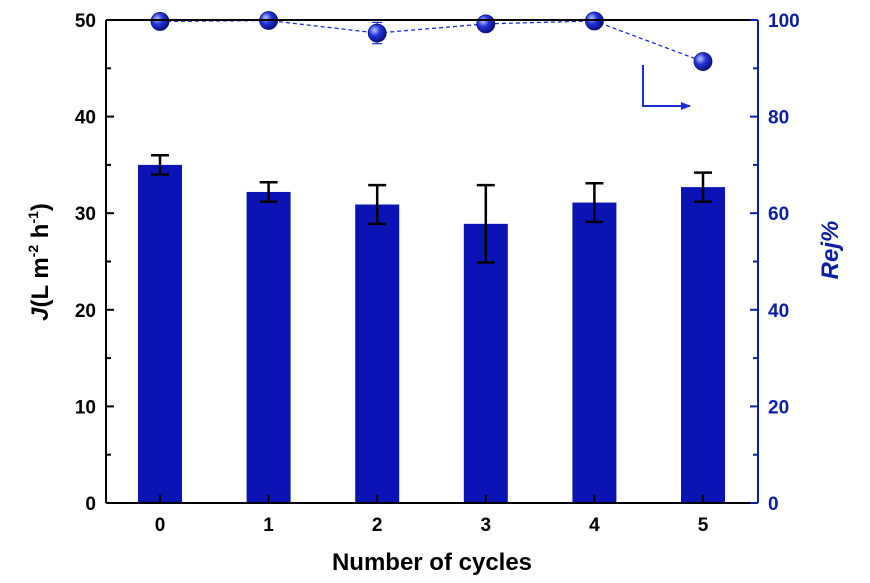  What do you see at coordinates (778, 407) in the screenshot?
I see `right-y-tick-label-20: 20` at bounding box center [778, 407].